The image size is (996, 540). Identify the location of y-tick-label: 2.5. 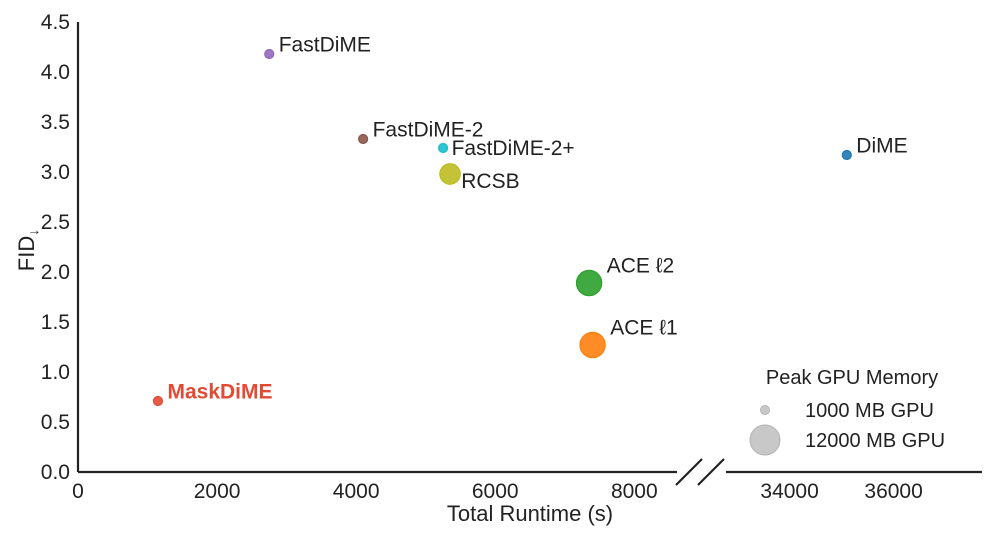
(55, 222).